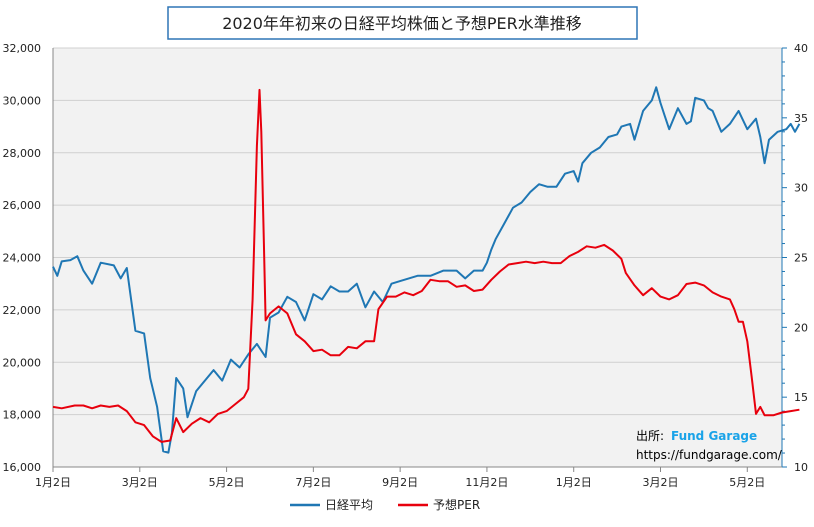  Describe the element at coordinates (801, 467) in the screenshot. I see `right-tick-label: 10` at that location.